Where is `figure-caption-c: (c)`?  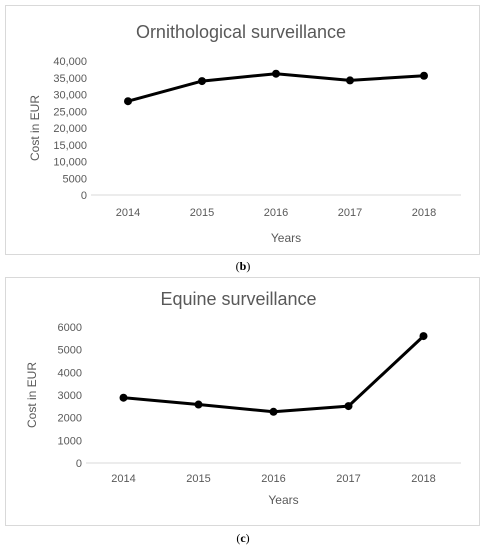 figure-caption-c: (c) is located at coordinates (243, 538).